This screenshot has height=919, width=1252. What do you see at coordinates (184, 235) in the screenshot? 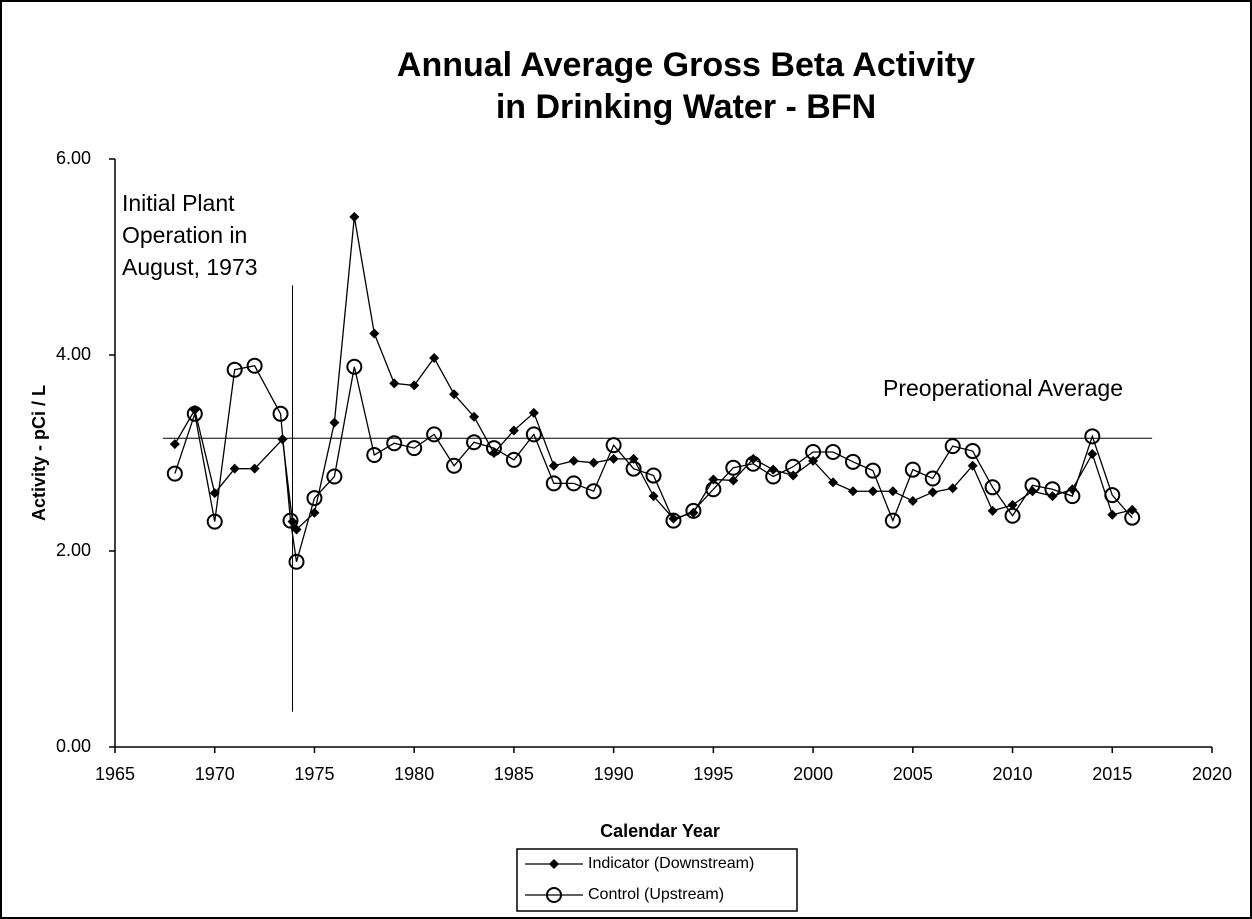
I see `annotation: Operation in` at bounding box center [184, 235].